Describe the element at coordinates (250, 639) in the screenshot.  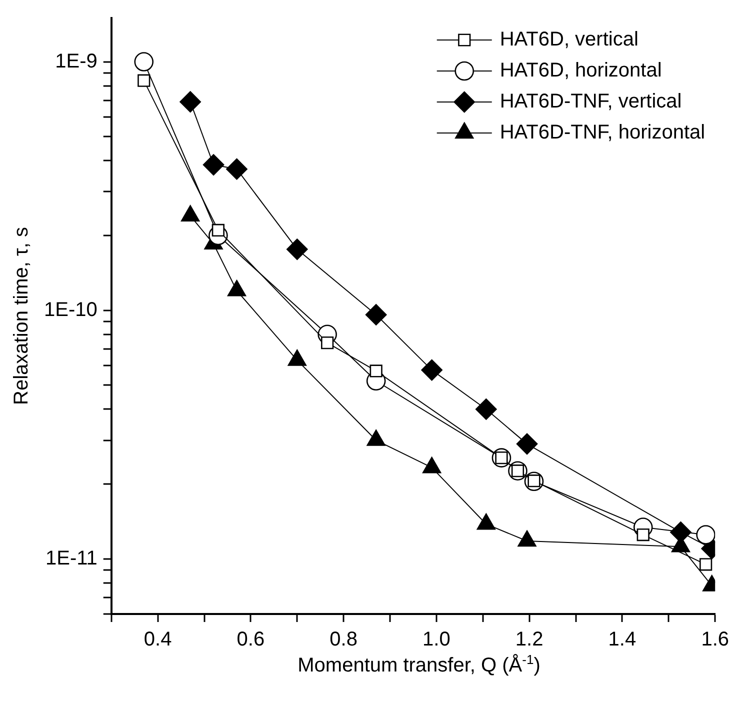
I see `x-tick-label: 0.6` at that location.